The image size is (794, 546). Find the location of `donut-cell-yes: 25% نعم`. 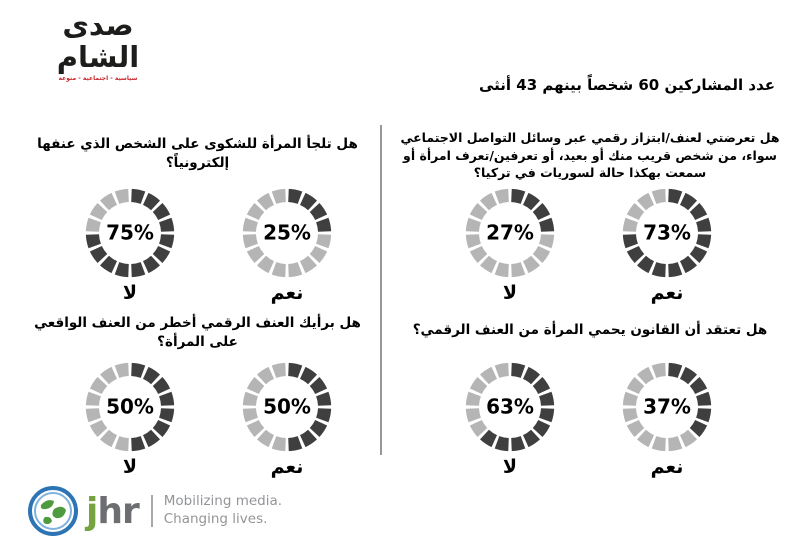

donut-cell-yes: 25% نعم is located at coordinates (287, 245).